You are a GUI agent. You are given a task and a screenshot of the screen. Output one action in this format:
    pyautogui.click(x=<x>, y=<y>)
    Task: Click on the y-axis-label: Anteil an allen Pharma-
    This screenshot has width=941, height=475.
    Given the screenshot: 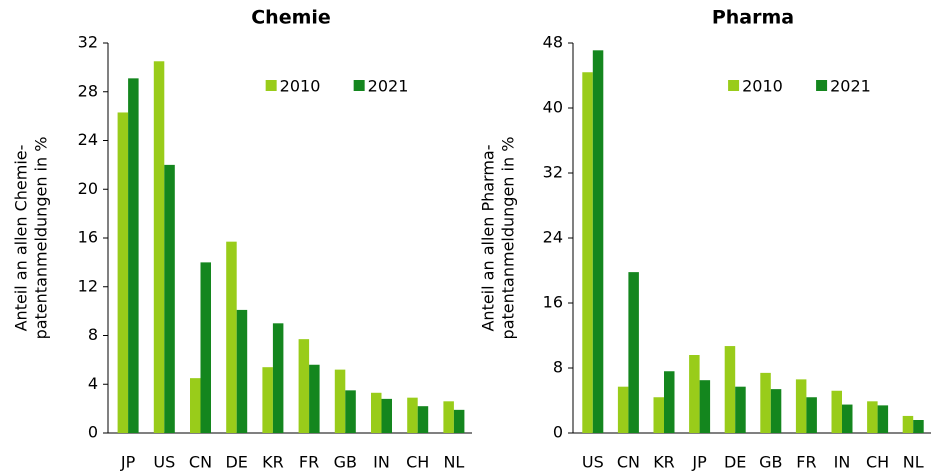 What is the action you would take?
    pyautogui.click(x=488, y=237)
    